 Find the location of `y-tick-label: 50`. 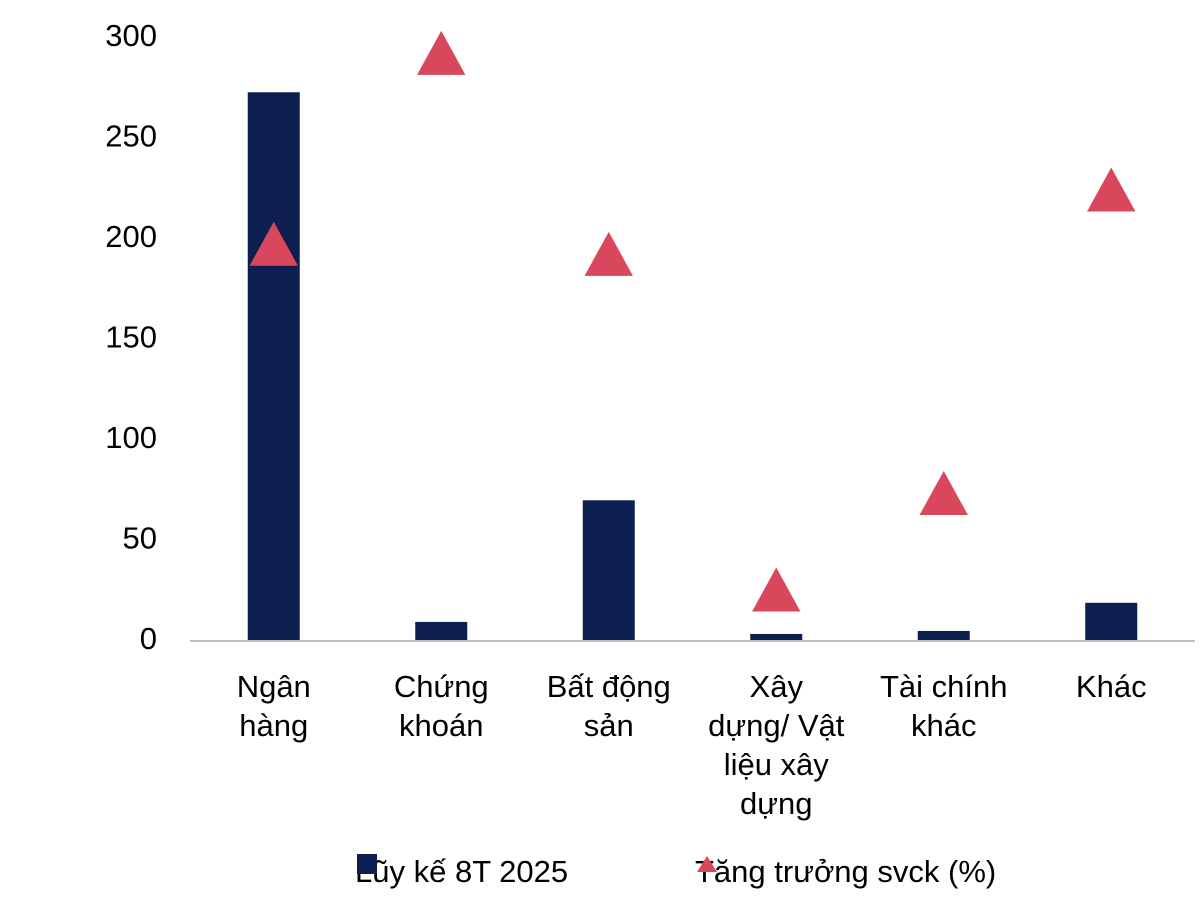

y-tick-label: 50 is located at coordinates (140, 538).